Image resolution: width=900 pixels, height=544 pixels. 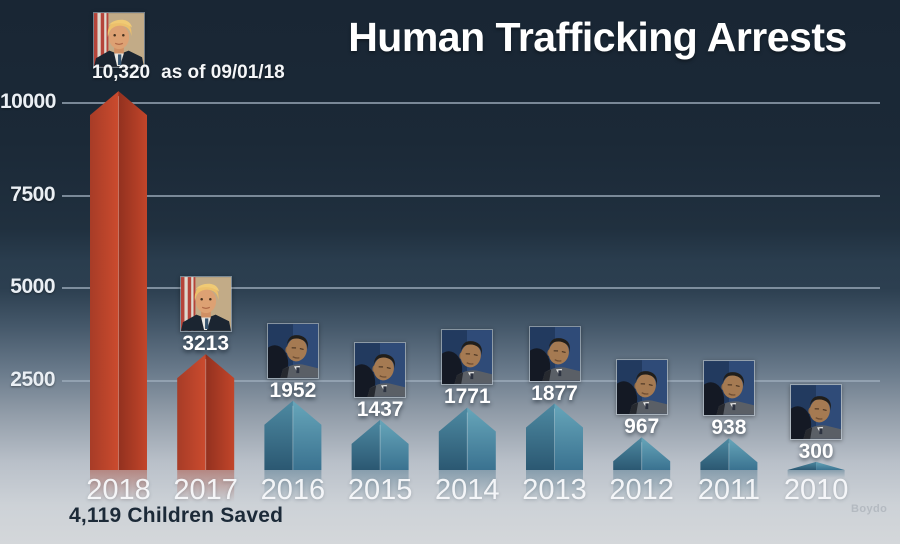 I want to click on bar-2013-reflection, so click(x=554, y=486).